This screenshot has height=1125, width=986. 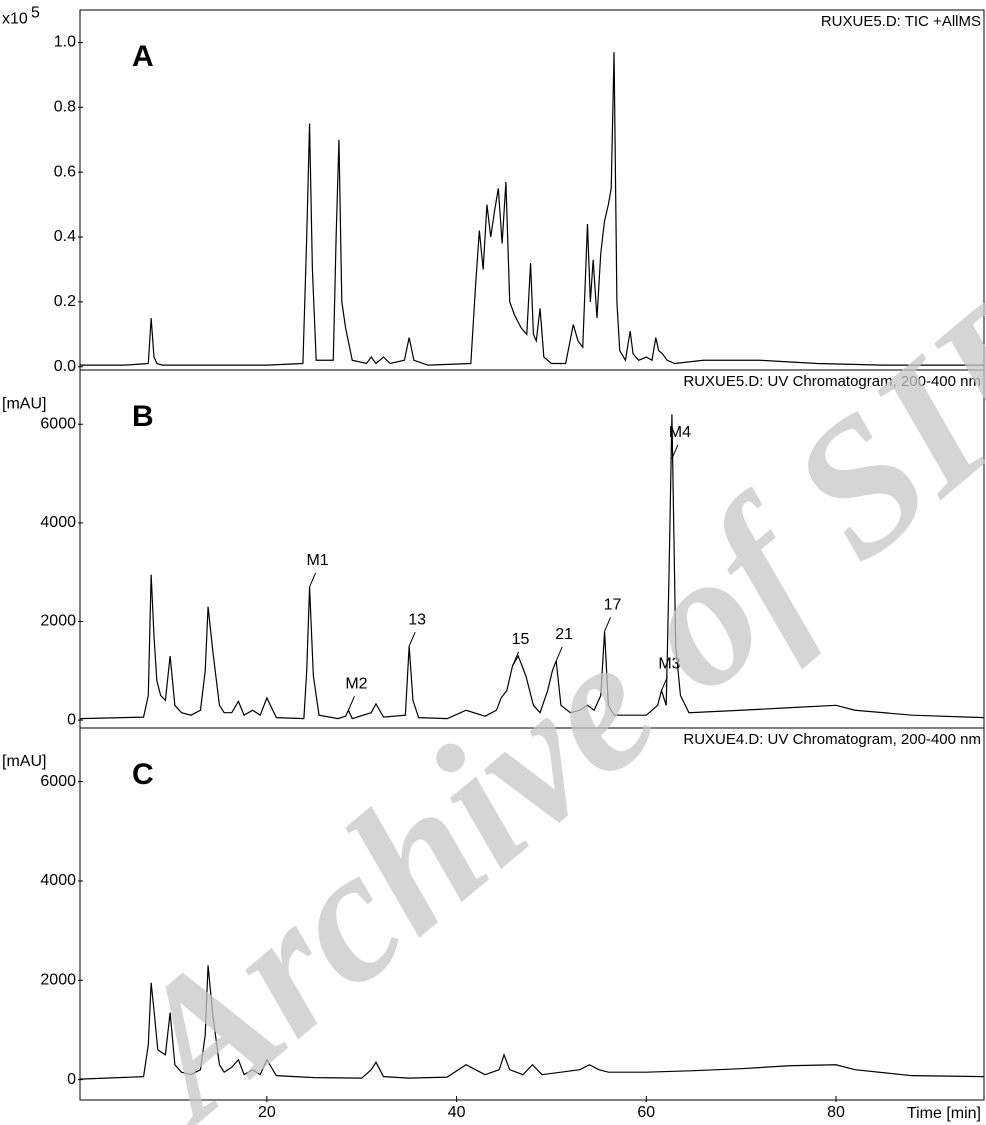 I want to click on y-unit: x10, so click(x=15, y=19).